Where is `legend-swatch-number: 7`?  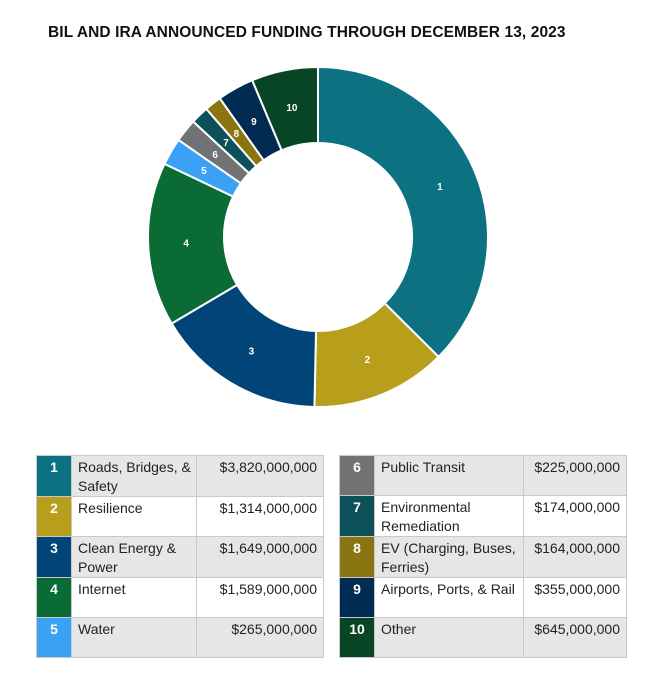
legend-swatch-number: 7 is located at coordinates (357, 516).